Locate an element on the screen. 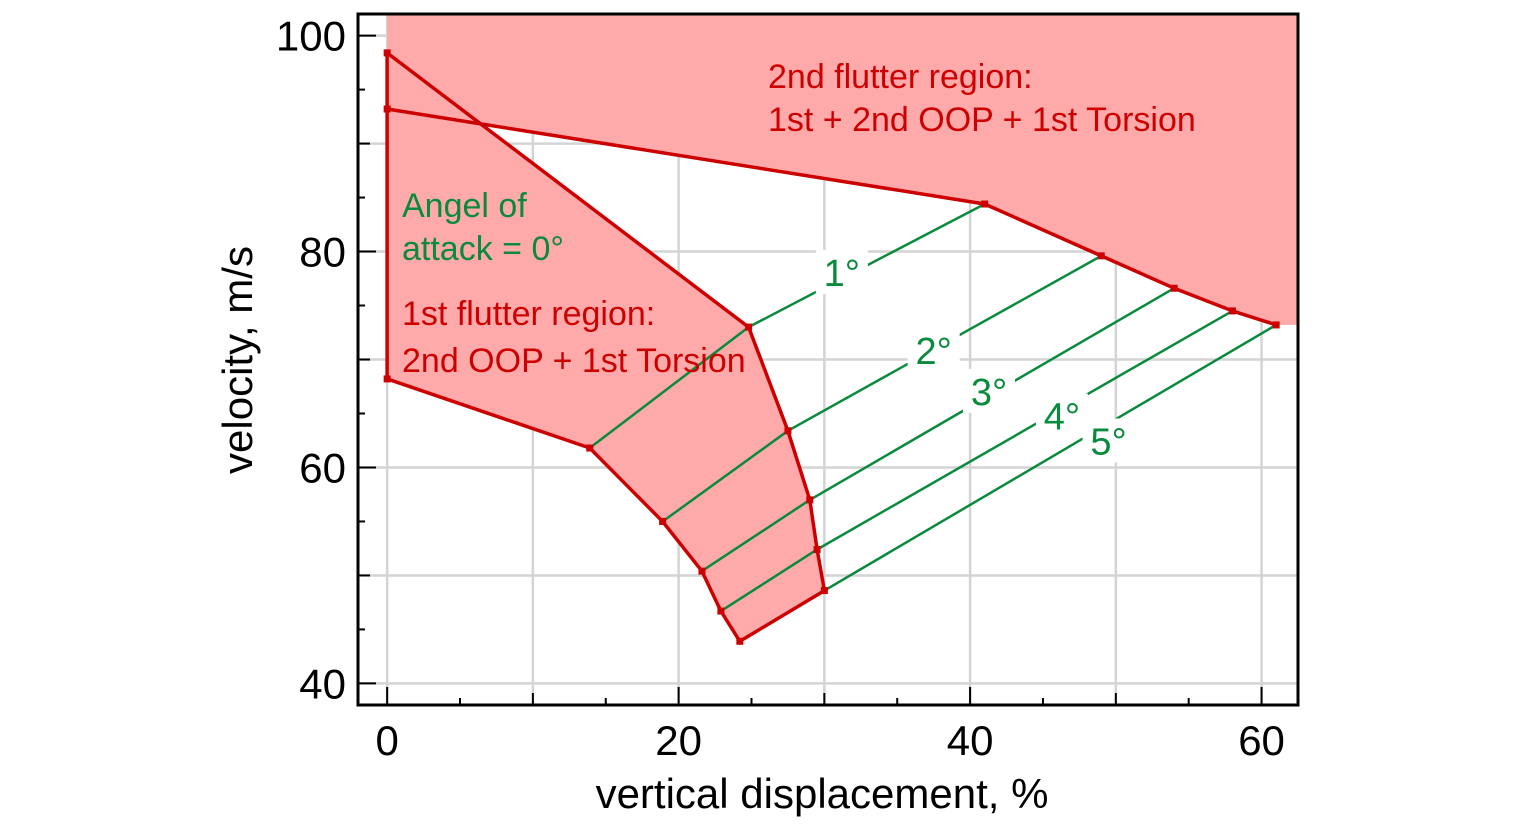  x-tick-label-40: 40 is located at coordinates (970, 740).